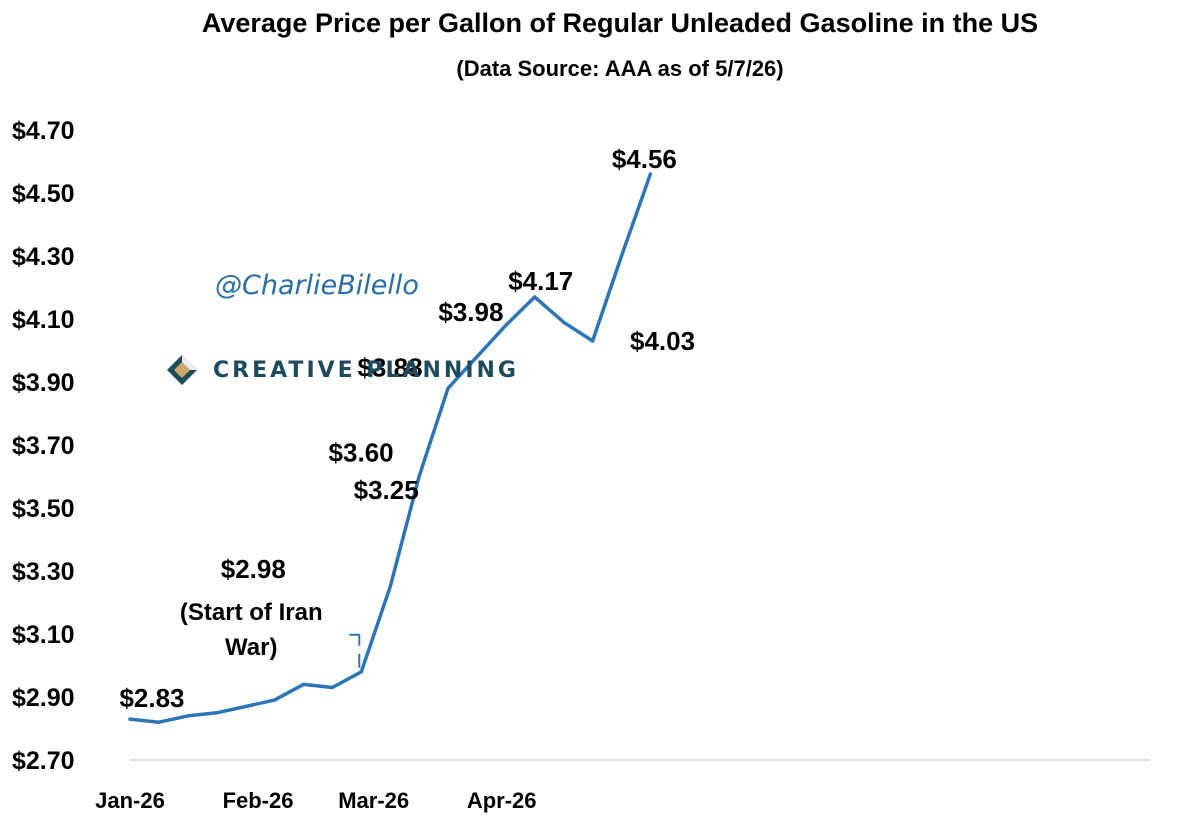 This screenshot has height=821, width=1200. Describe the element at coordinates (251, 612) in the screenshot. I see `annotation-text: (Start of Iran` at that location.